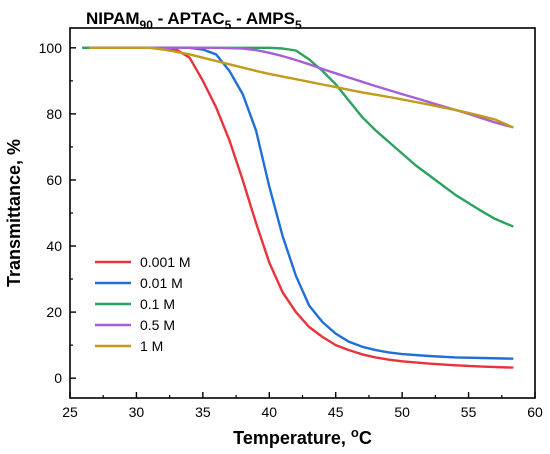 The image size is (550, 454). I want to click on chart-title-text: NIPAM90 - APTAC5 - AMPS5, so click(194, 20).